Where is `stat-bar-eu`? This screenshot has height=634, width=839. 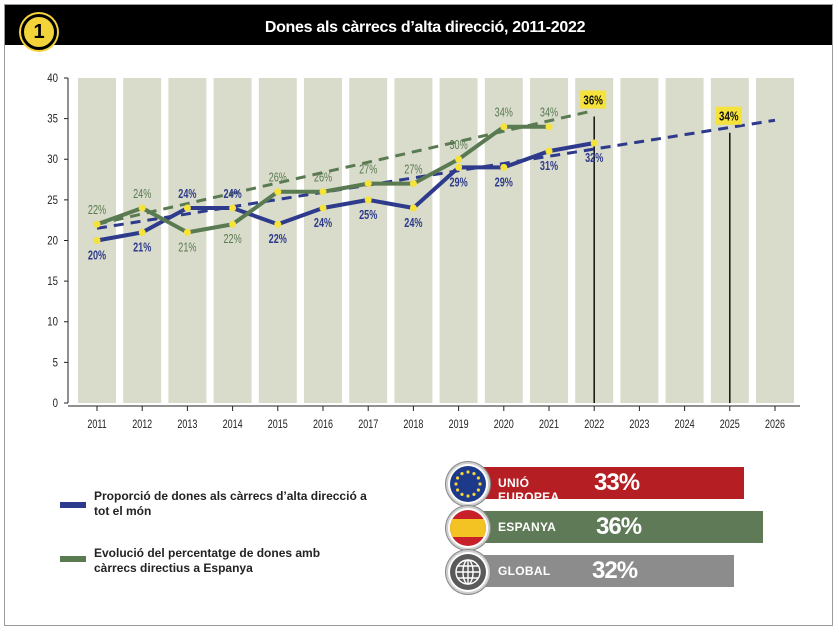 stat-bar-eu is located at coordinates (605, 483).